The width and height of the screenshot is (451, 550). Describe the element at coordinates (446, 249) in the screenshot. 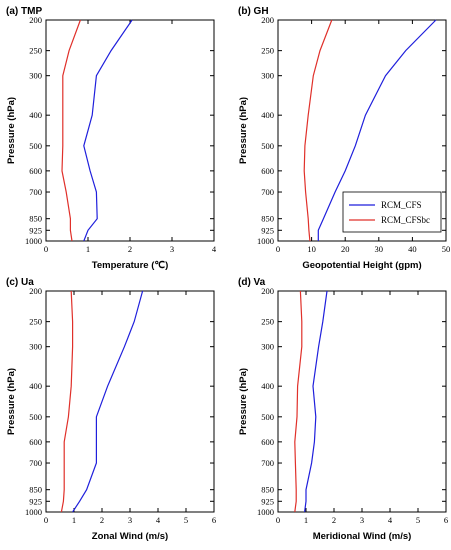

I see `x-tick-label: 50` at that location.